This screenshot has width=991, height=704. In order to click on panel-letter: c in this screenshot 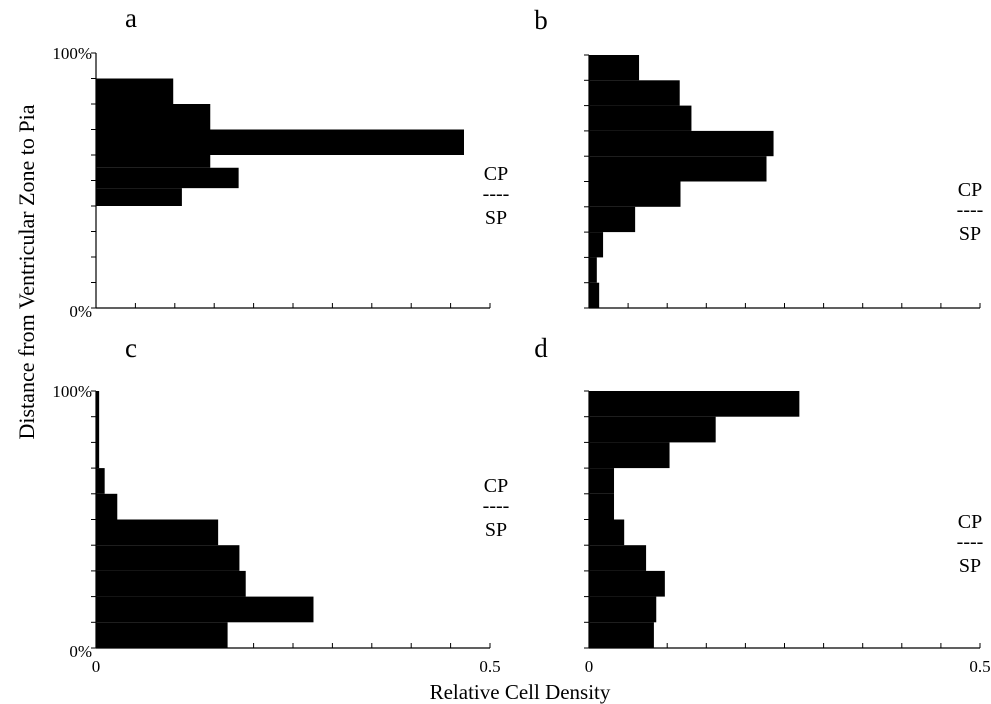, I will do `click(131, 348)`.